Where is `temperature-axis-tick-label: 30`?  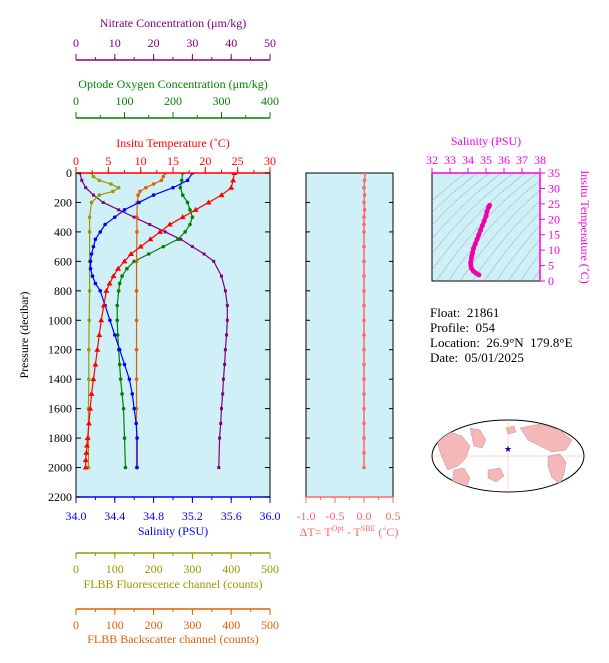
temperature-axis-tick-label: 30 is located at coordinates (270, 161).